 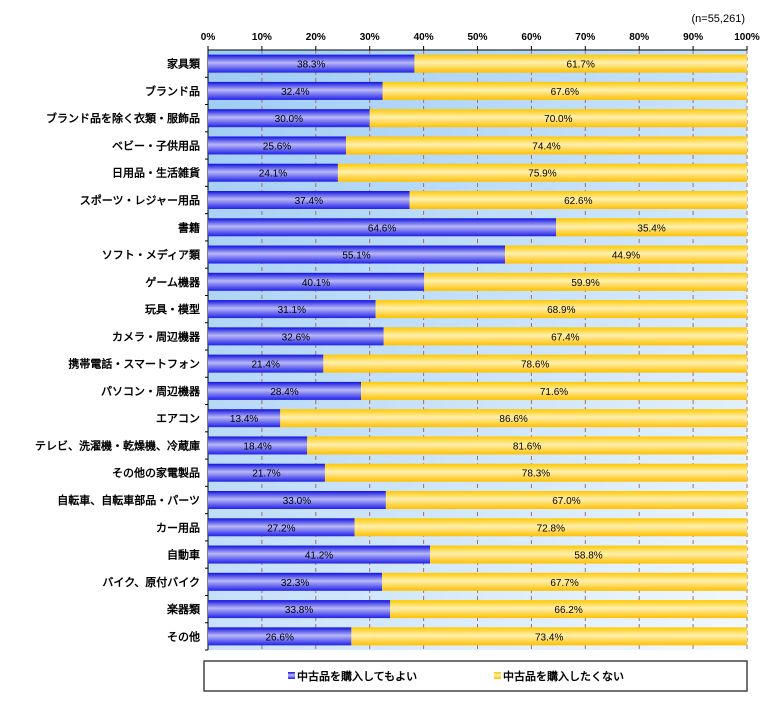 What do you see at coordinates (382, 228) in the screenshot?
I see `data-label: 64.6%` at bounding box center [382, 228].